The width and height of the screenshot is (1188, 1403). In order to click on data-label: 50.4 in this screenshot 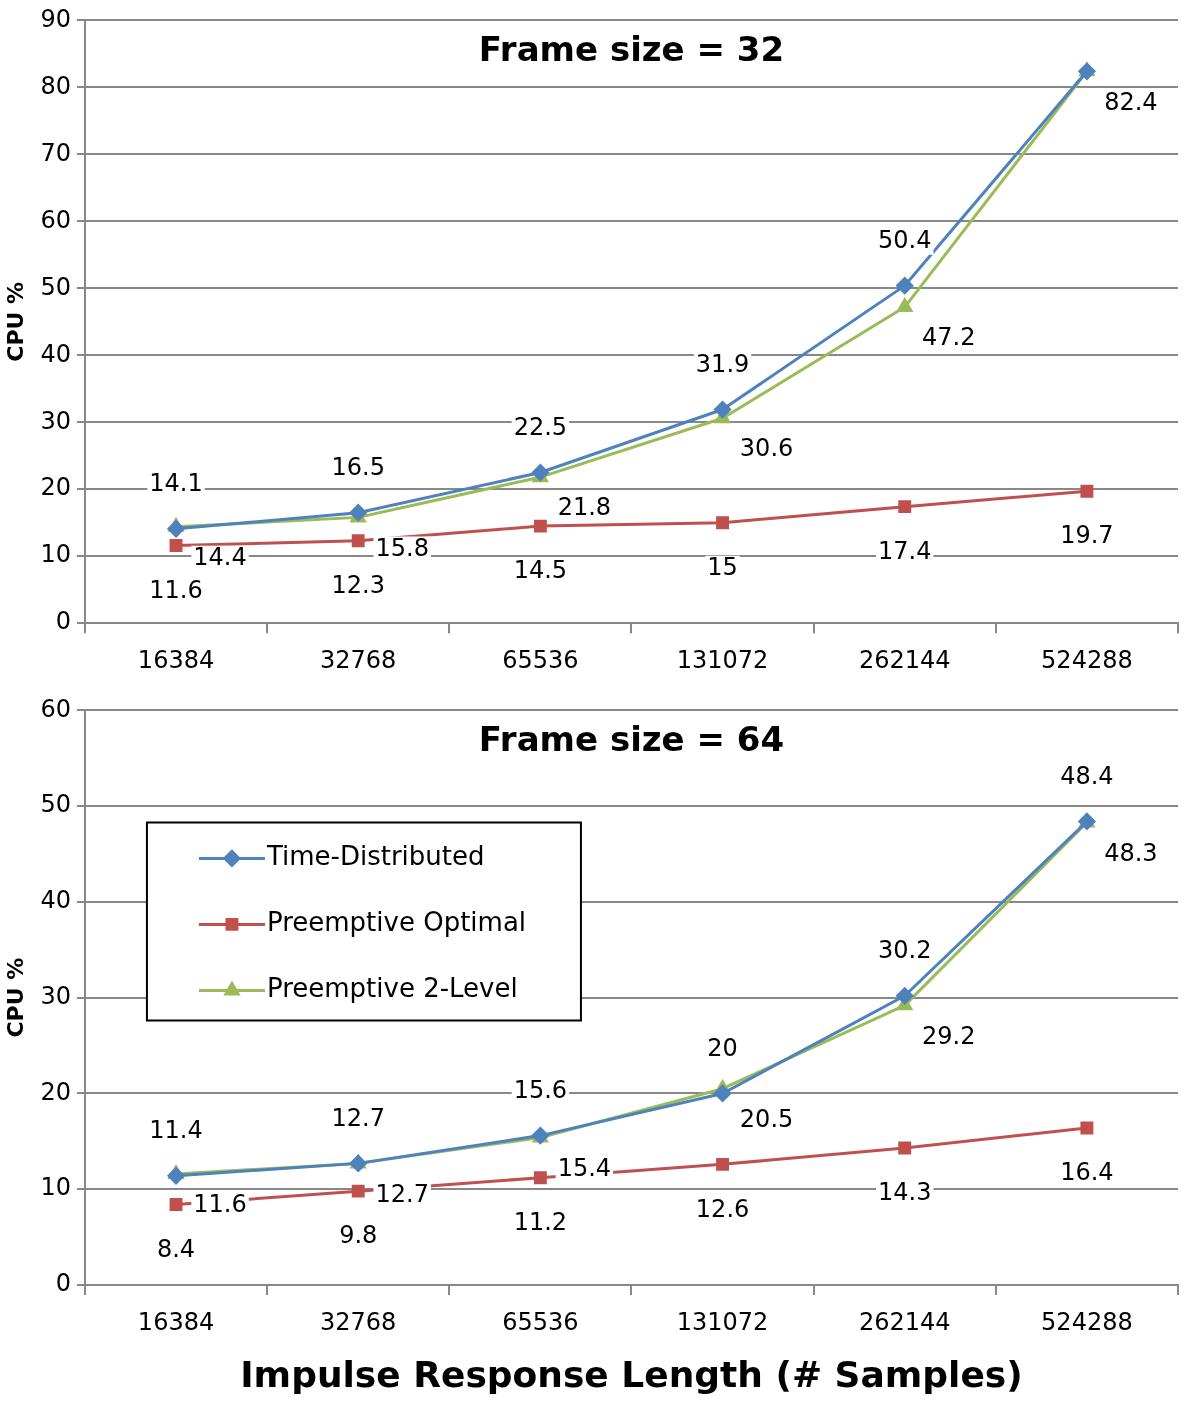, I will do `click(905, 239)`.